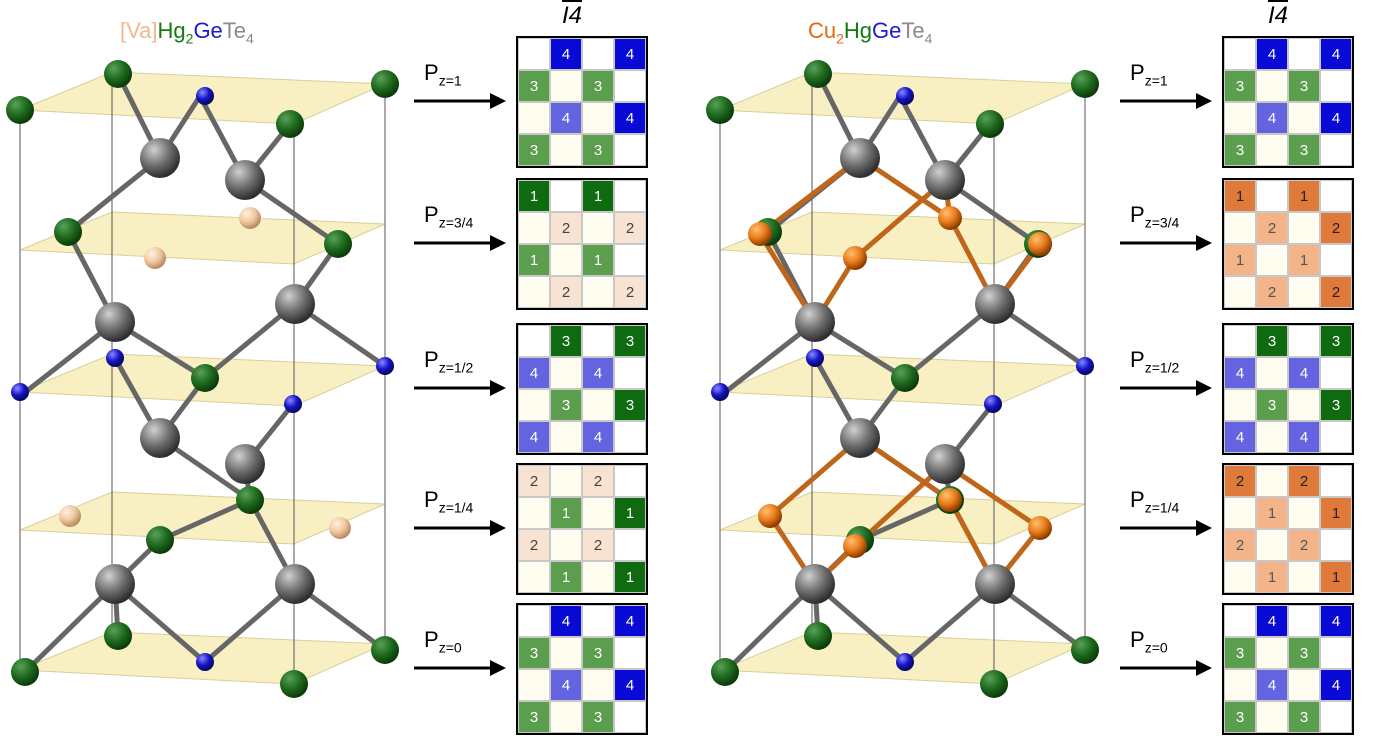 Image resolution: width=1379 pixels, height=740 pixels. I want to click on ge-atom, so click(205, 662).